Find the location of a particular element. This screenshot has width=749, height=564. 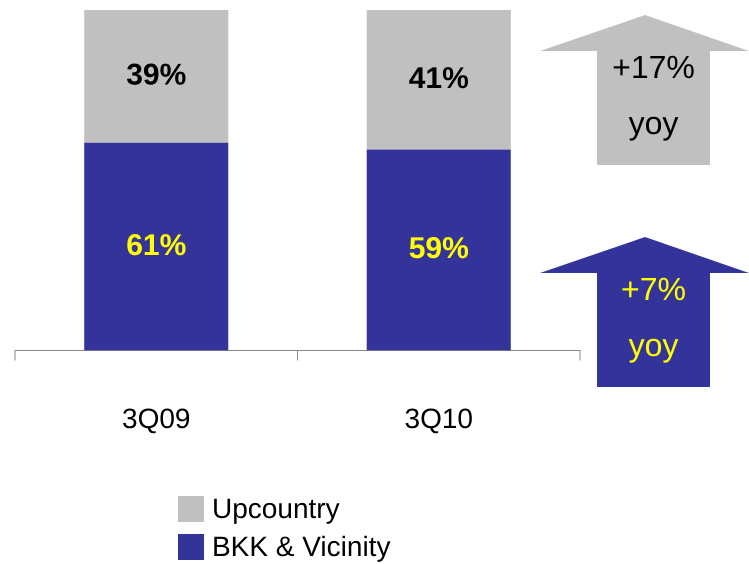

data-label: 59% is located at coordinates (438, 249).